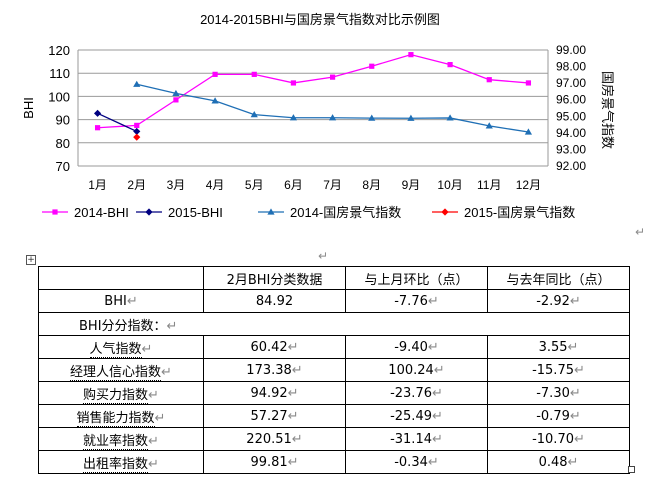 The width and height of the screenshot is (664, 481). What do you see at coordinates (121, 416) in the screenshot?
I see `index-name-cell: 销售能力指数↵` at bounding box center [121, 416].